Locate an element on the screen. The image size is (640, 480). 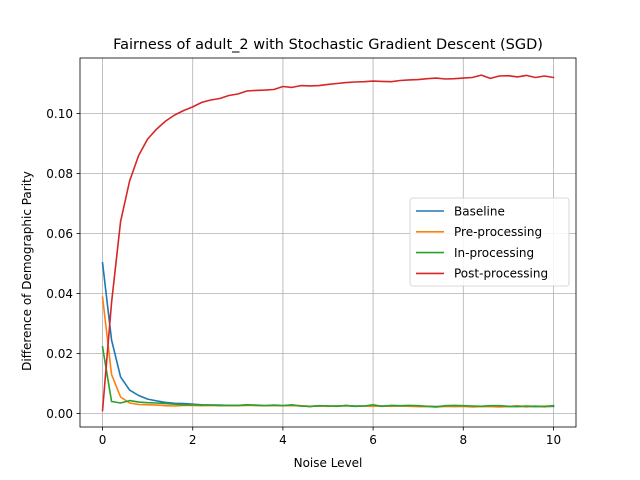
y-tick-label: 0.06 is located at coordinates (59, 234).